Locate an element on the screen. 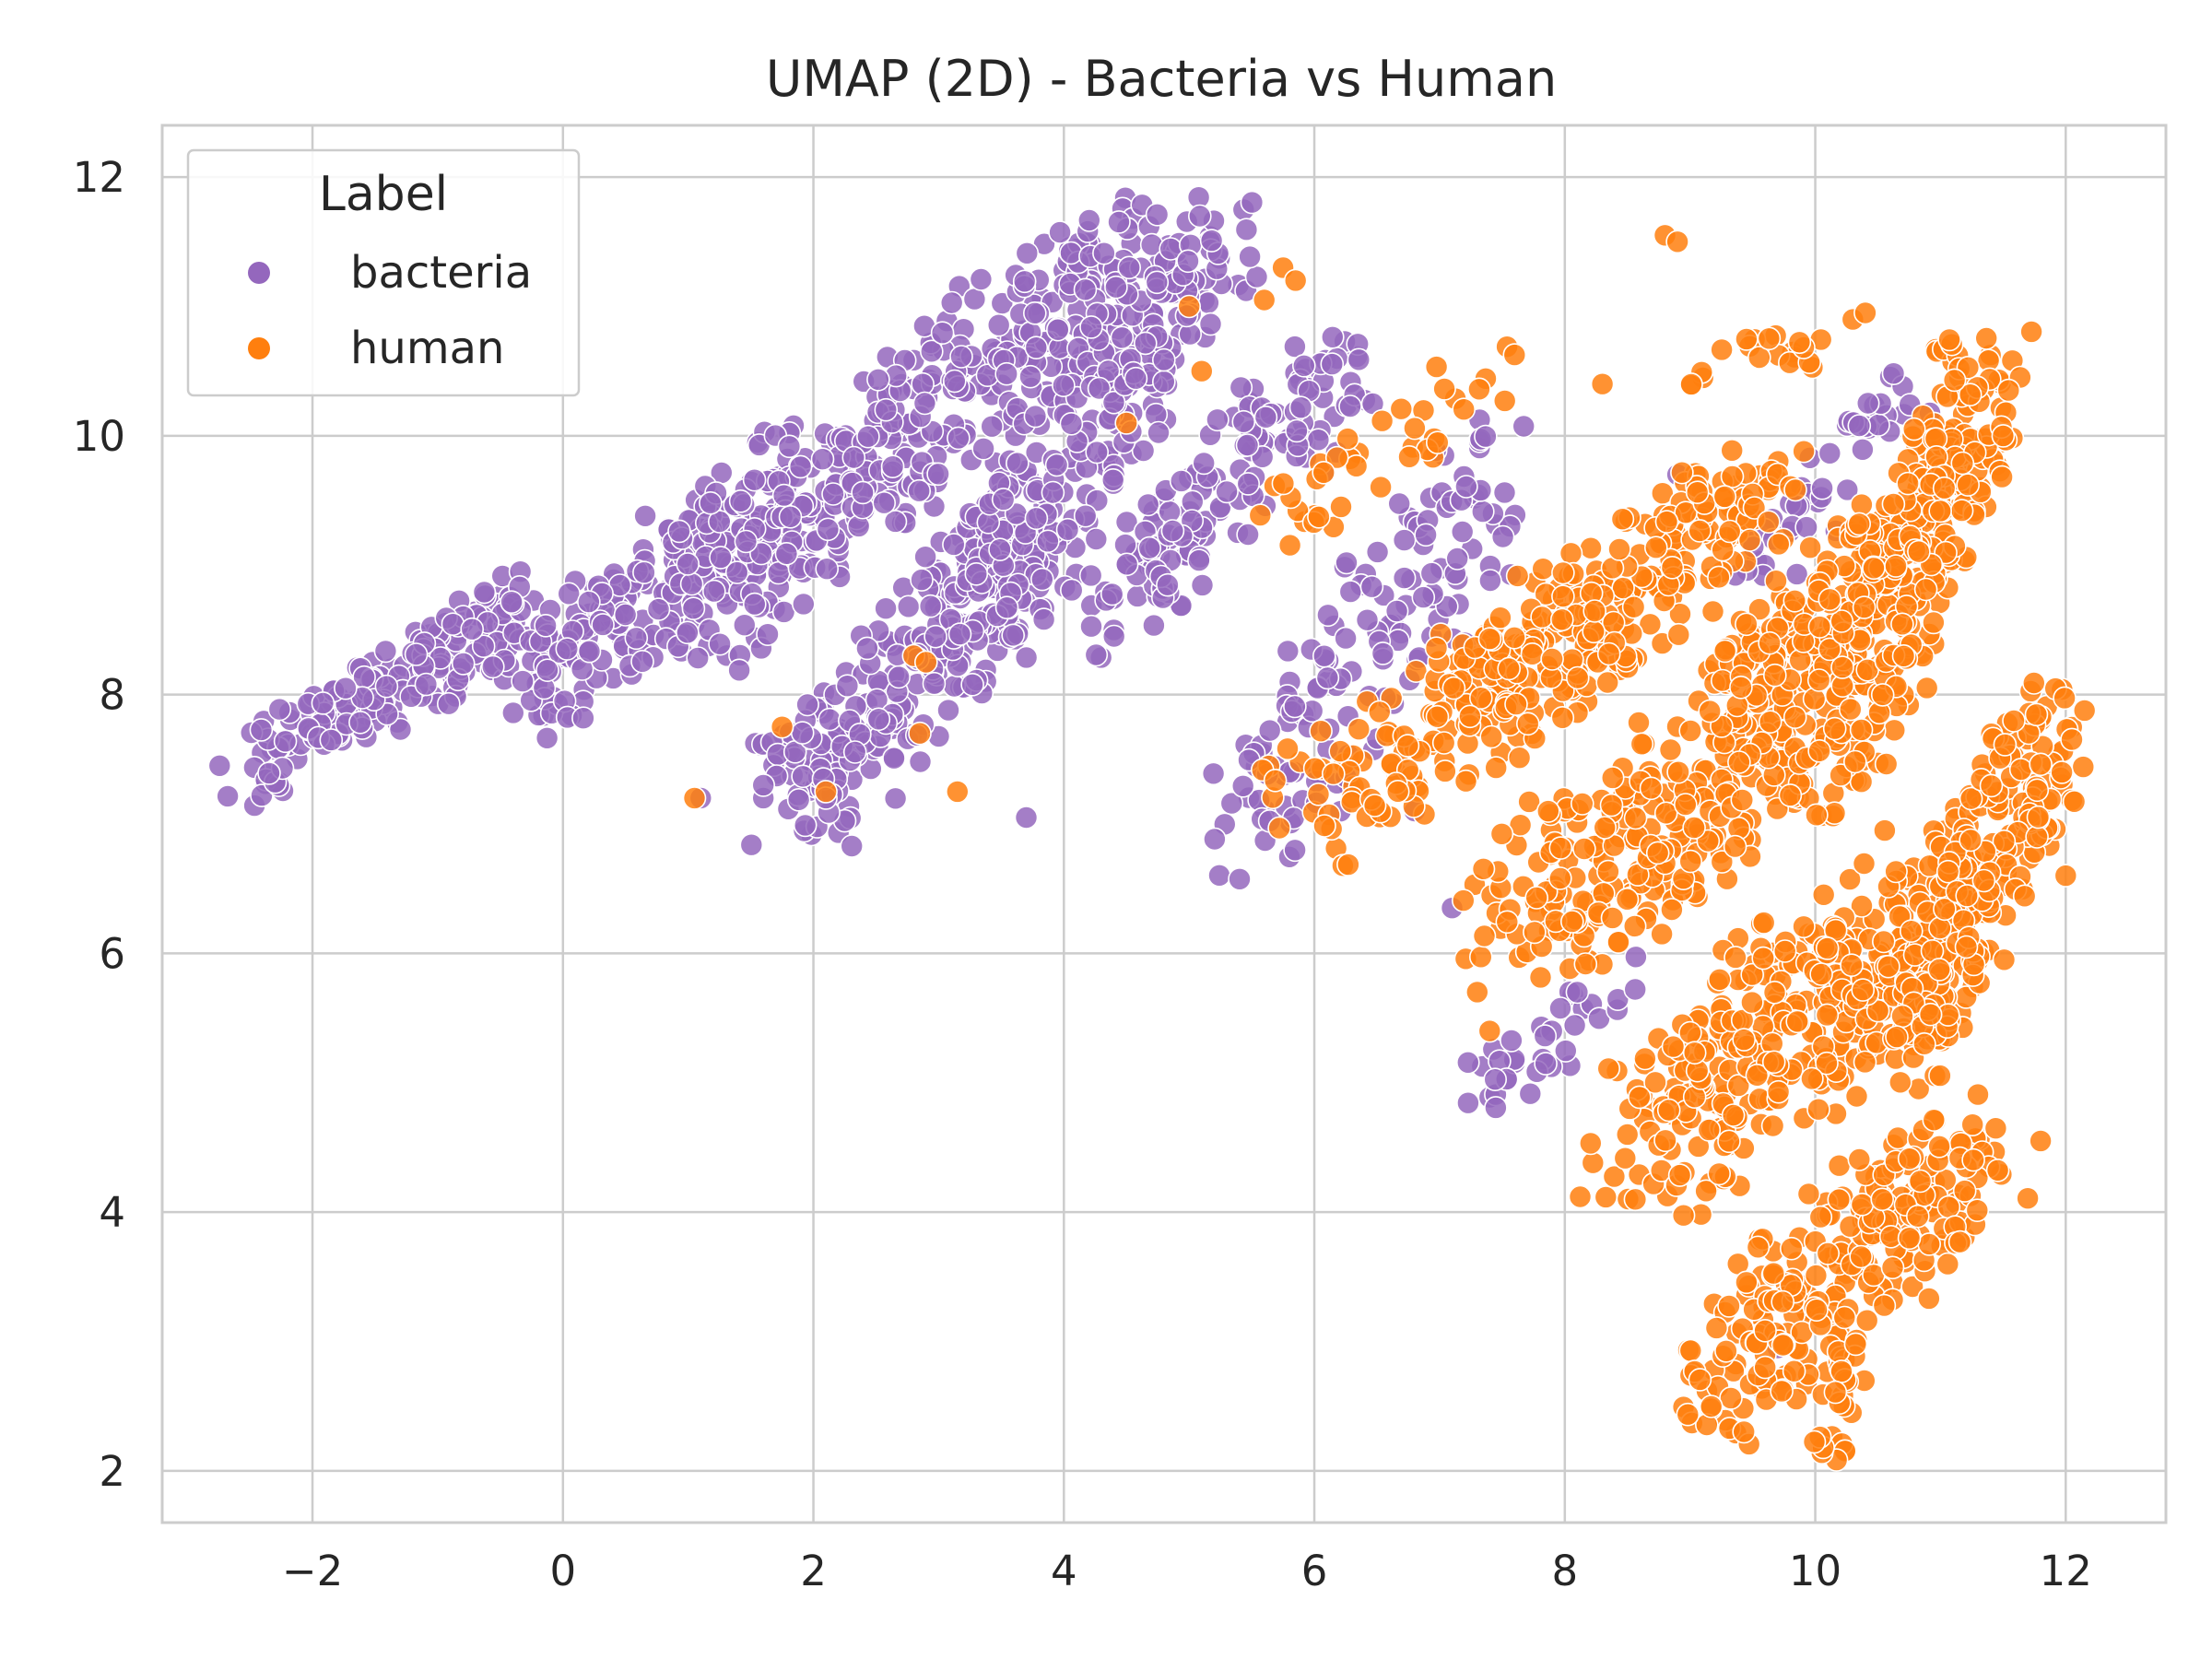 This screenshot has width=2212, height=1659. x-tick-label: 10 is located at coordinates (1815, 1571).